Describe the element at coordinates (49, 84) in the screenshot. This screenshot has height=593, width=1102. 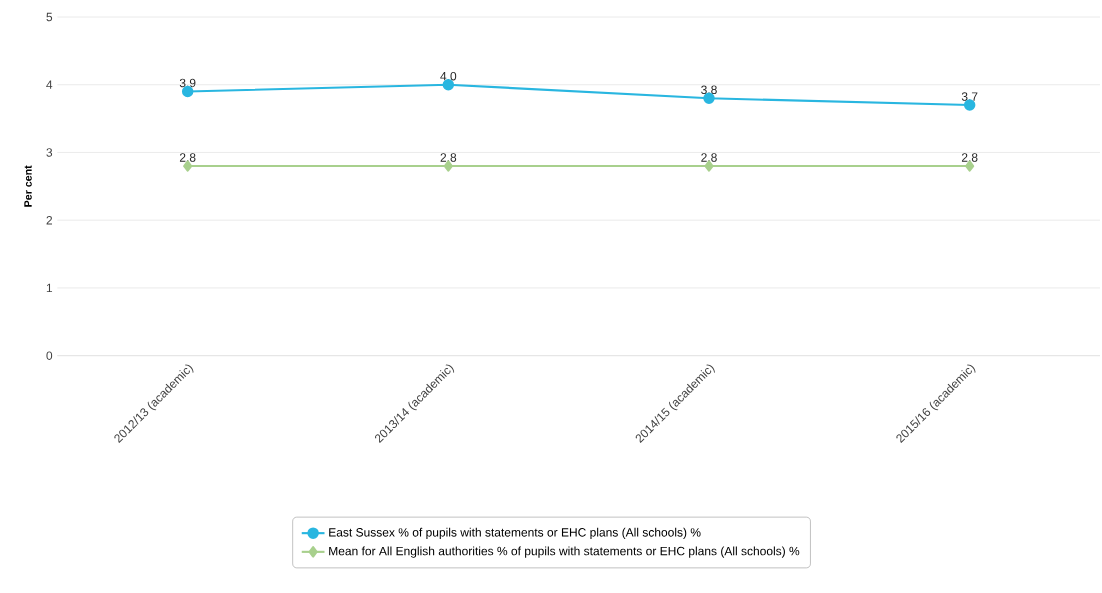
I see `y-tick-label: 4` at that location.